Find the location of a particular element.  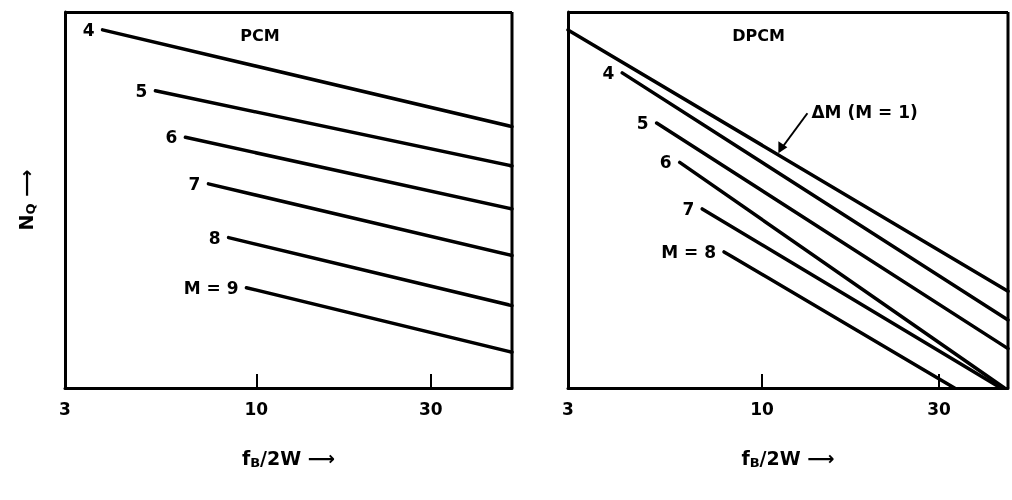

y-axis-title: NQ ⟶ is located at coordinates (26, 200).